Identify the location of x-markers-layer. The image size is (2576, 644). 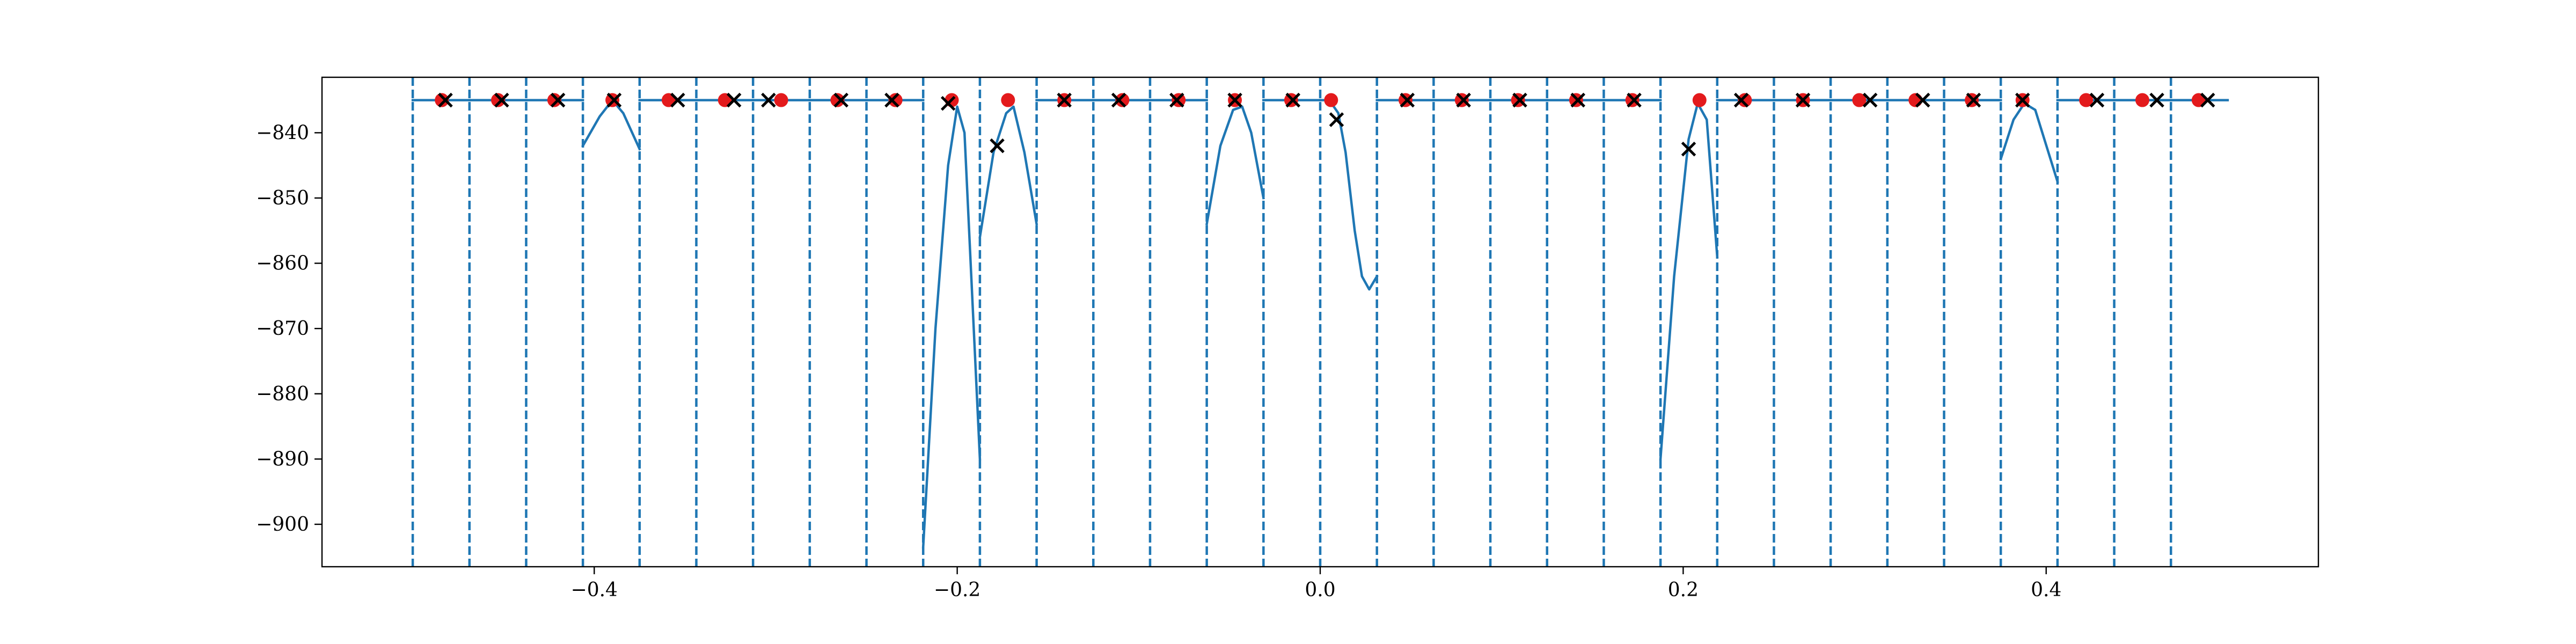
(1326, 124).